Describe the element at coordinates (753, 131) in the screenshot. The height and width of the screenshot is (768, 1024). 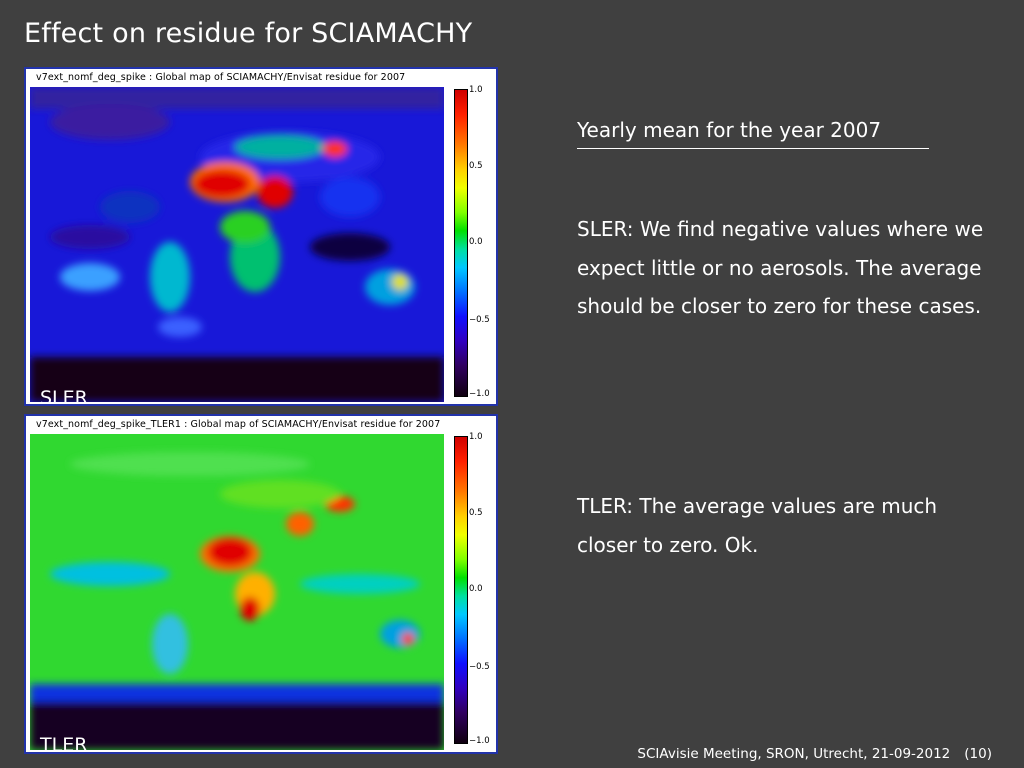
I see `yearly-mean-heading: Yearly mean for the year 2007` at that location.